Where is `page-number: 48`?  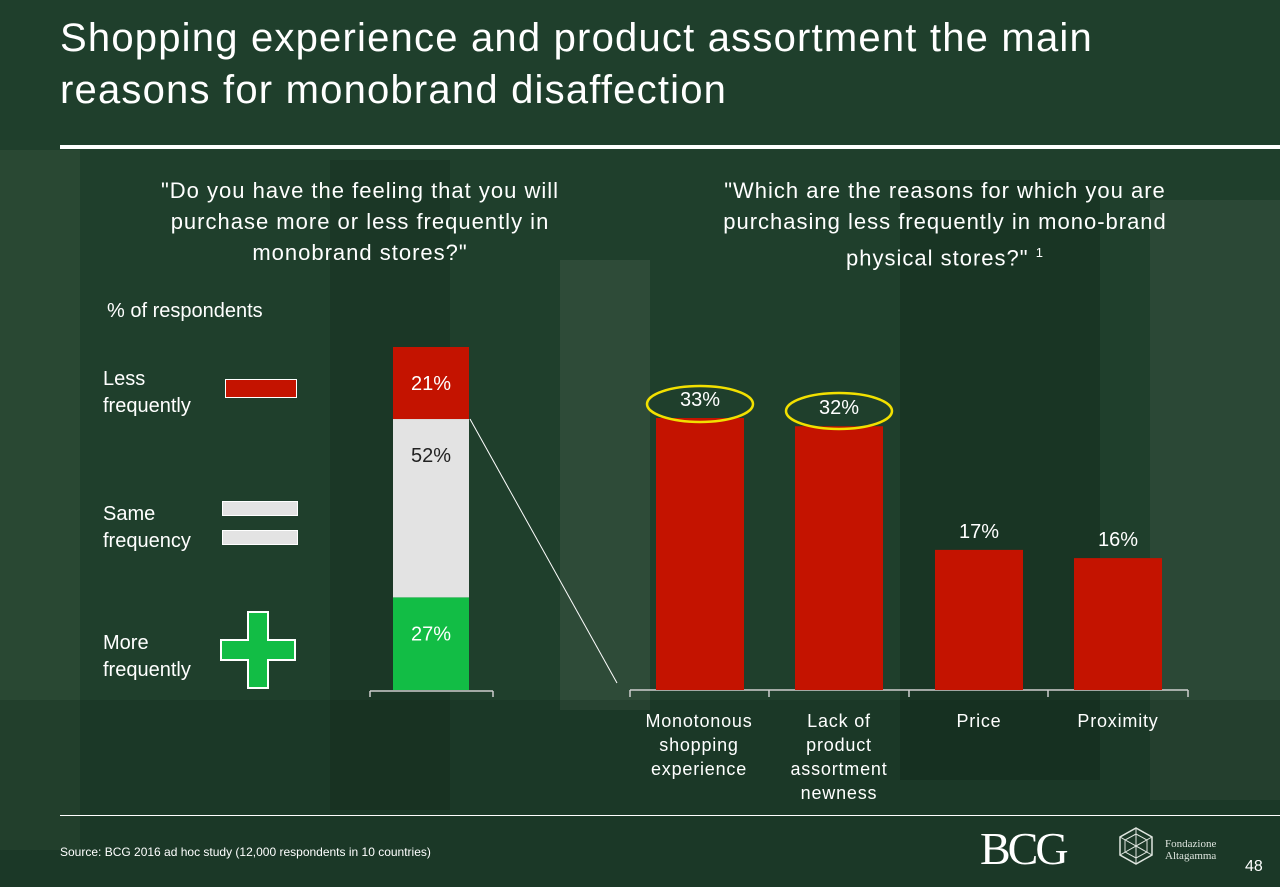 page-number: 48 is located at coordinates (1254, 866).